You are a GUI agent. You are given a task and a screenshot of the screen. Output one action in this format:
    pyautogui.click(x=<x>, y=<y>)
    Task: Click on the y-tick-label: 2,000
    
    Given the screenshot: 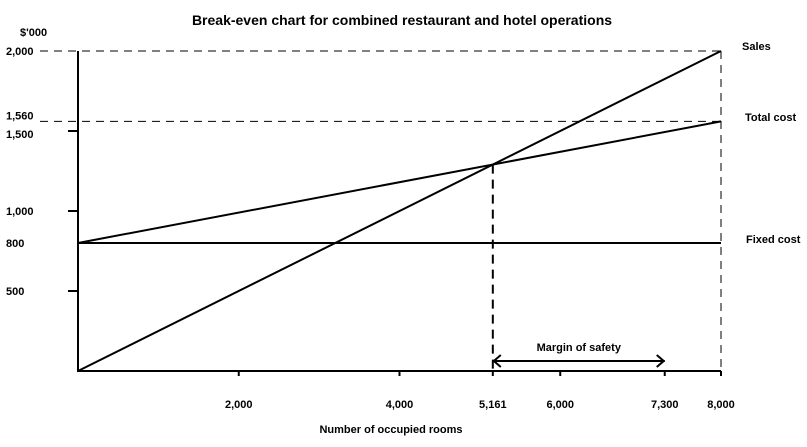 What is the action you would take?
    pyautogui.click(x=20, y=52)
    